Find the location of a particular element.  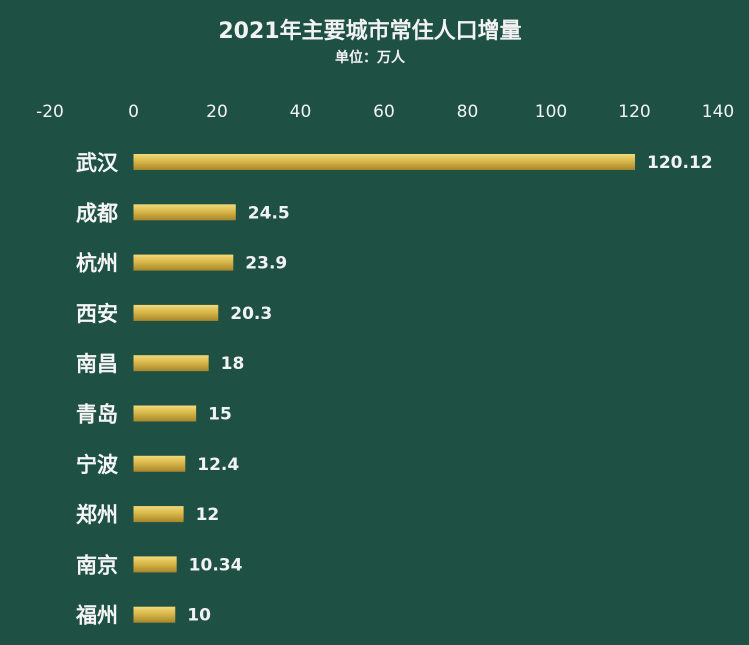

x-tick-label: 120 is located at coordinates (634, 112).